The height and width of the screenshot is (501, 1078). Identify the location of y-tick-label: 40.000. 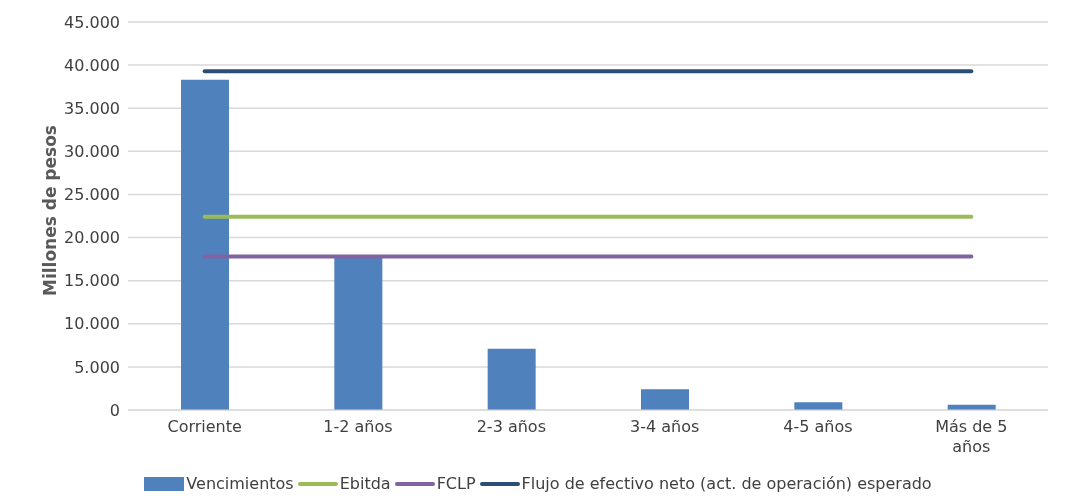
(92, 65).